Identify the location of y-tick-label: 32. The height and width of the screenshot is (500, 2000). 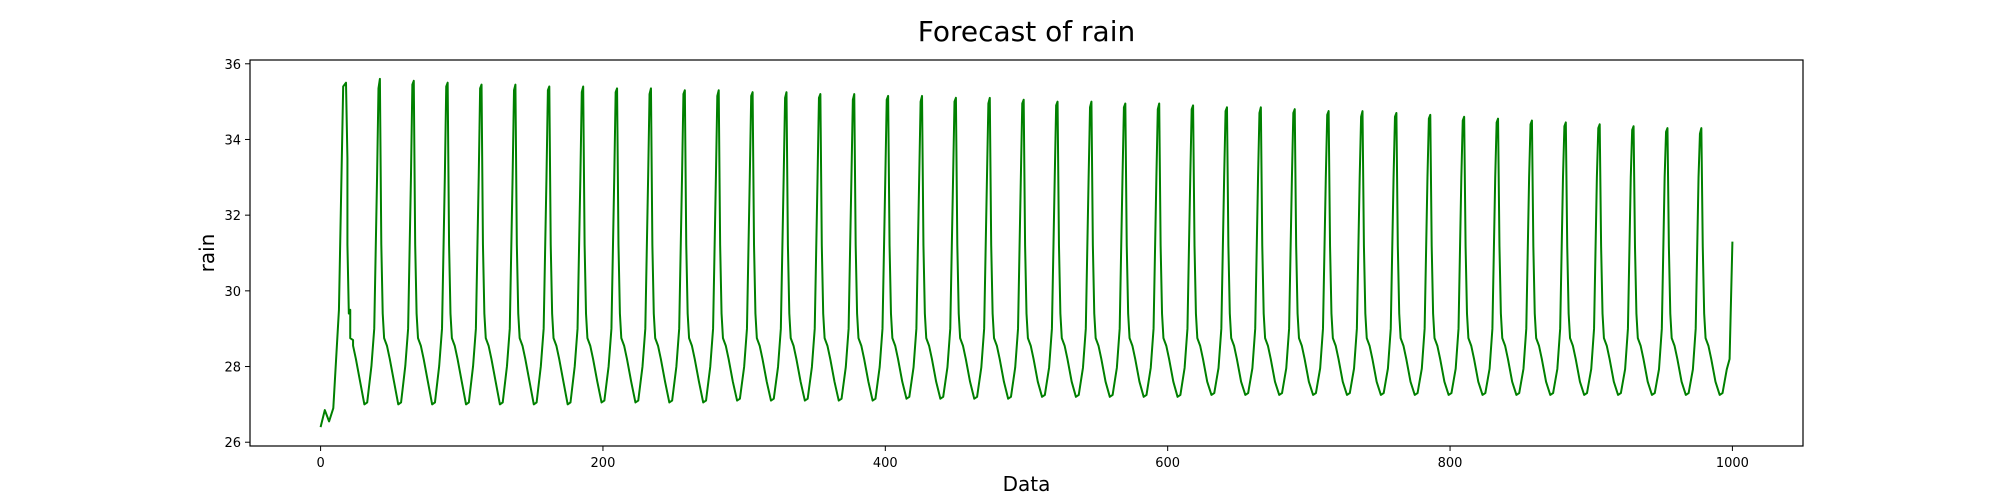
(232, 216).